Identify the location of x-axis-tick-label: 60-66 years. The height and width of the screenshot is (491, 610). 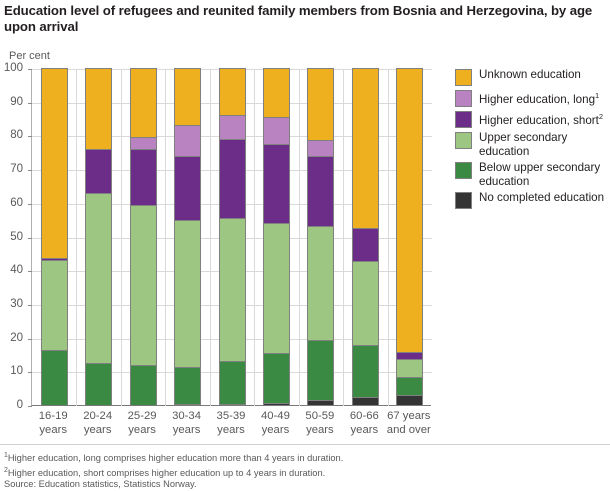
(364, 423).